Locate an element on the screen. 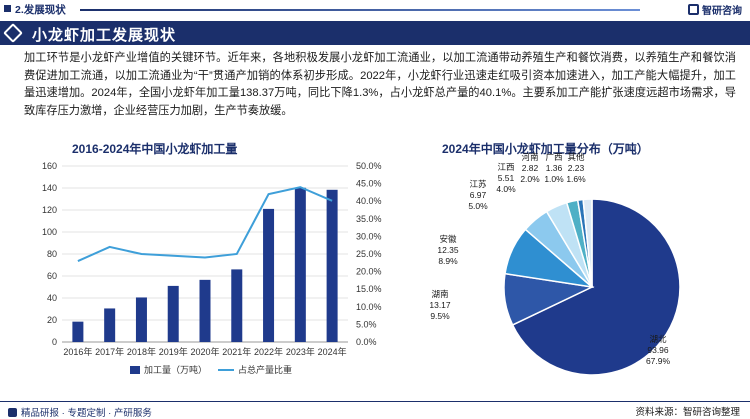  y-left-tick-label: 20 is located at coordinates (52, 320).